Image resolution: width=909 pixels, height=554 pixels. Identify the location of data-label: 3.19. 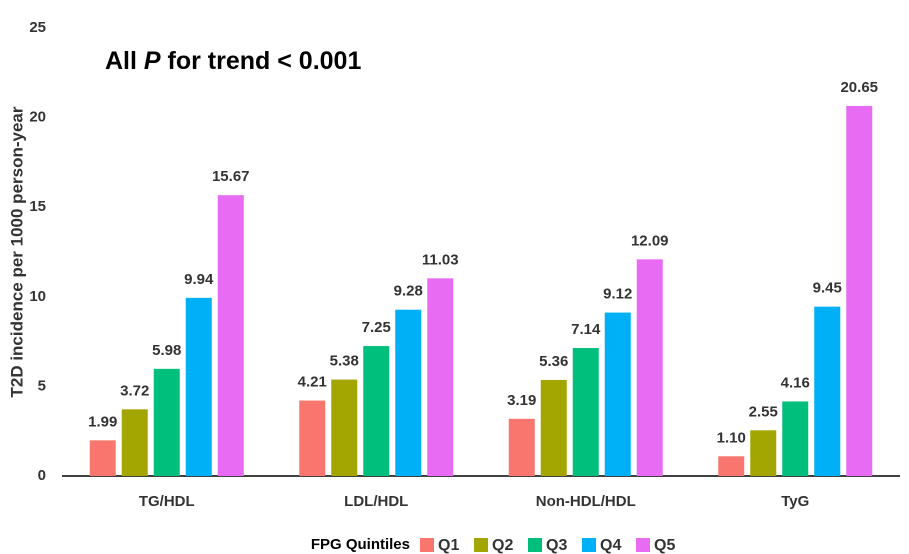
(521, 400).